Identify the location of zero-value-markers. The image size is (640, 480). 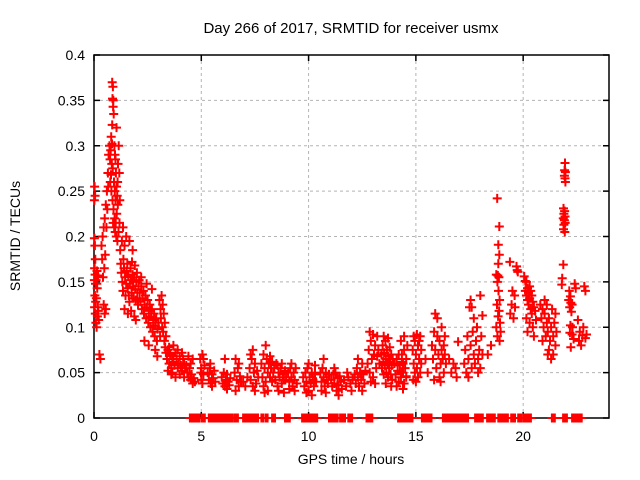
(386, 418).